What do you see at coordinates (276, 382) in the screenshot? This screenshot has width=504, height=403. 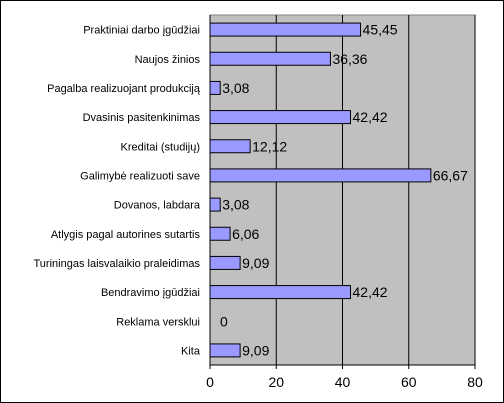 I see `x-tick-label: 20` at bounding box center [276, 382].